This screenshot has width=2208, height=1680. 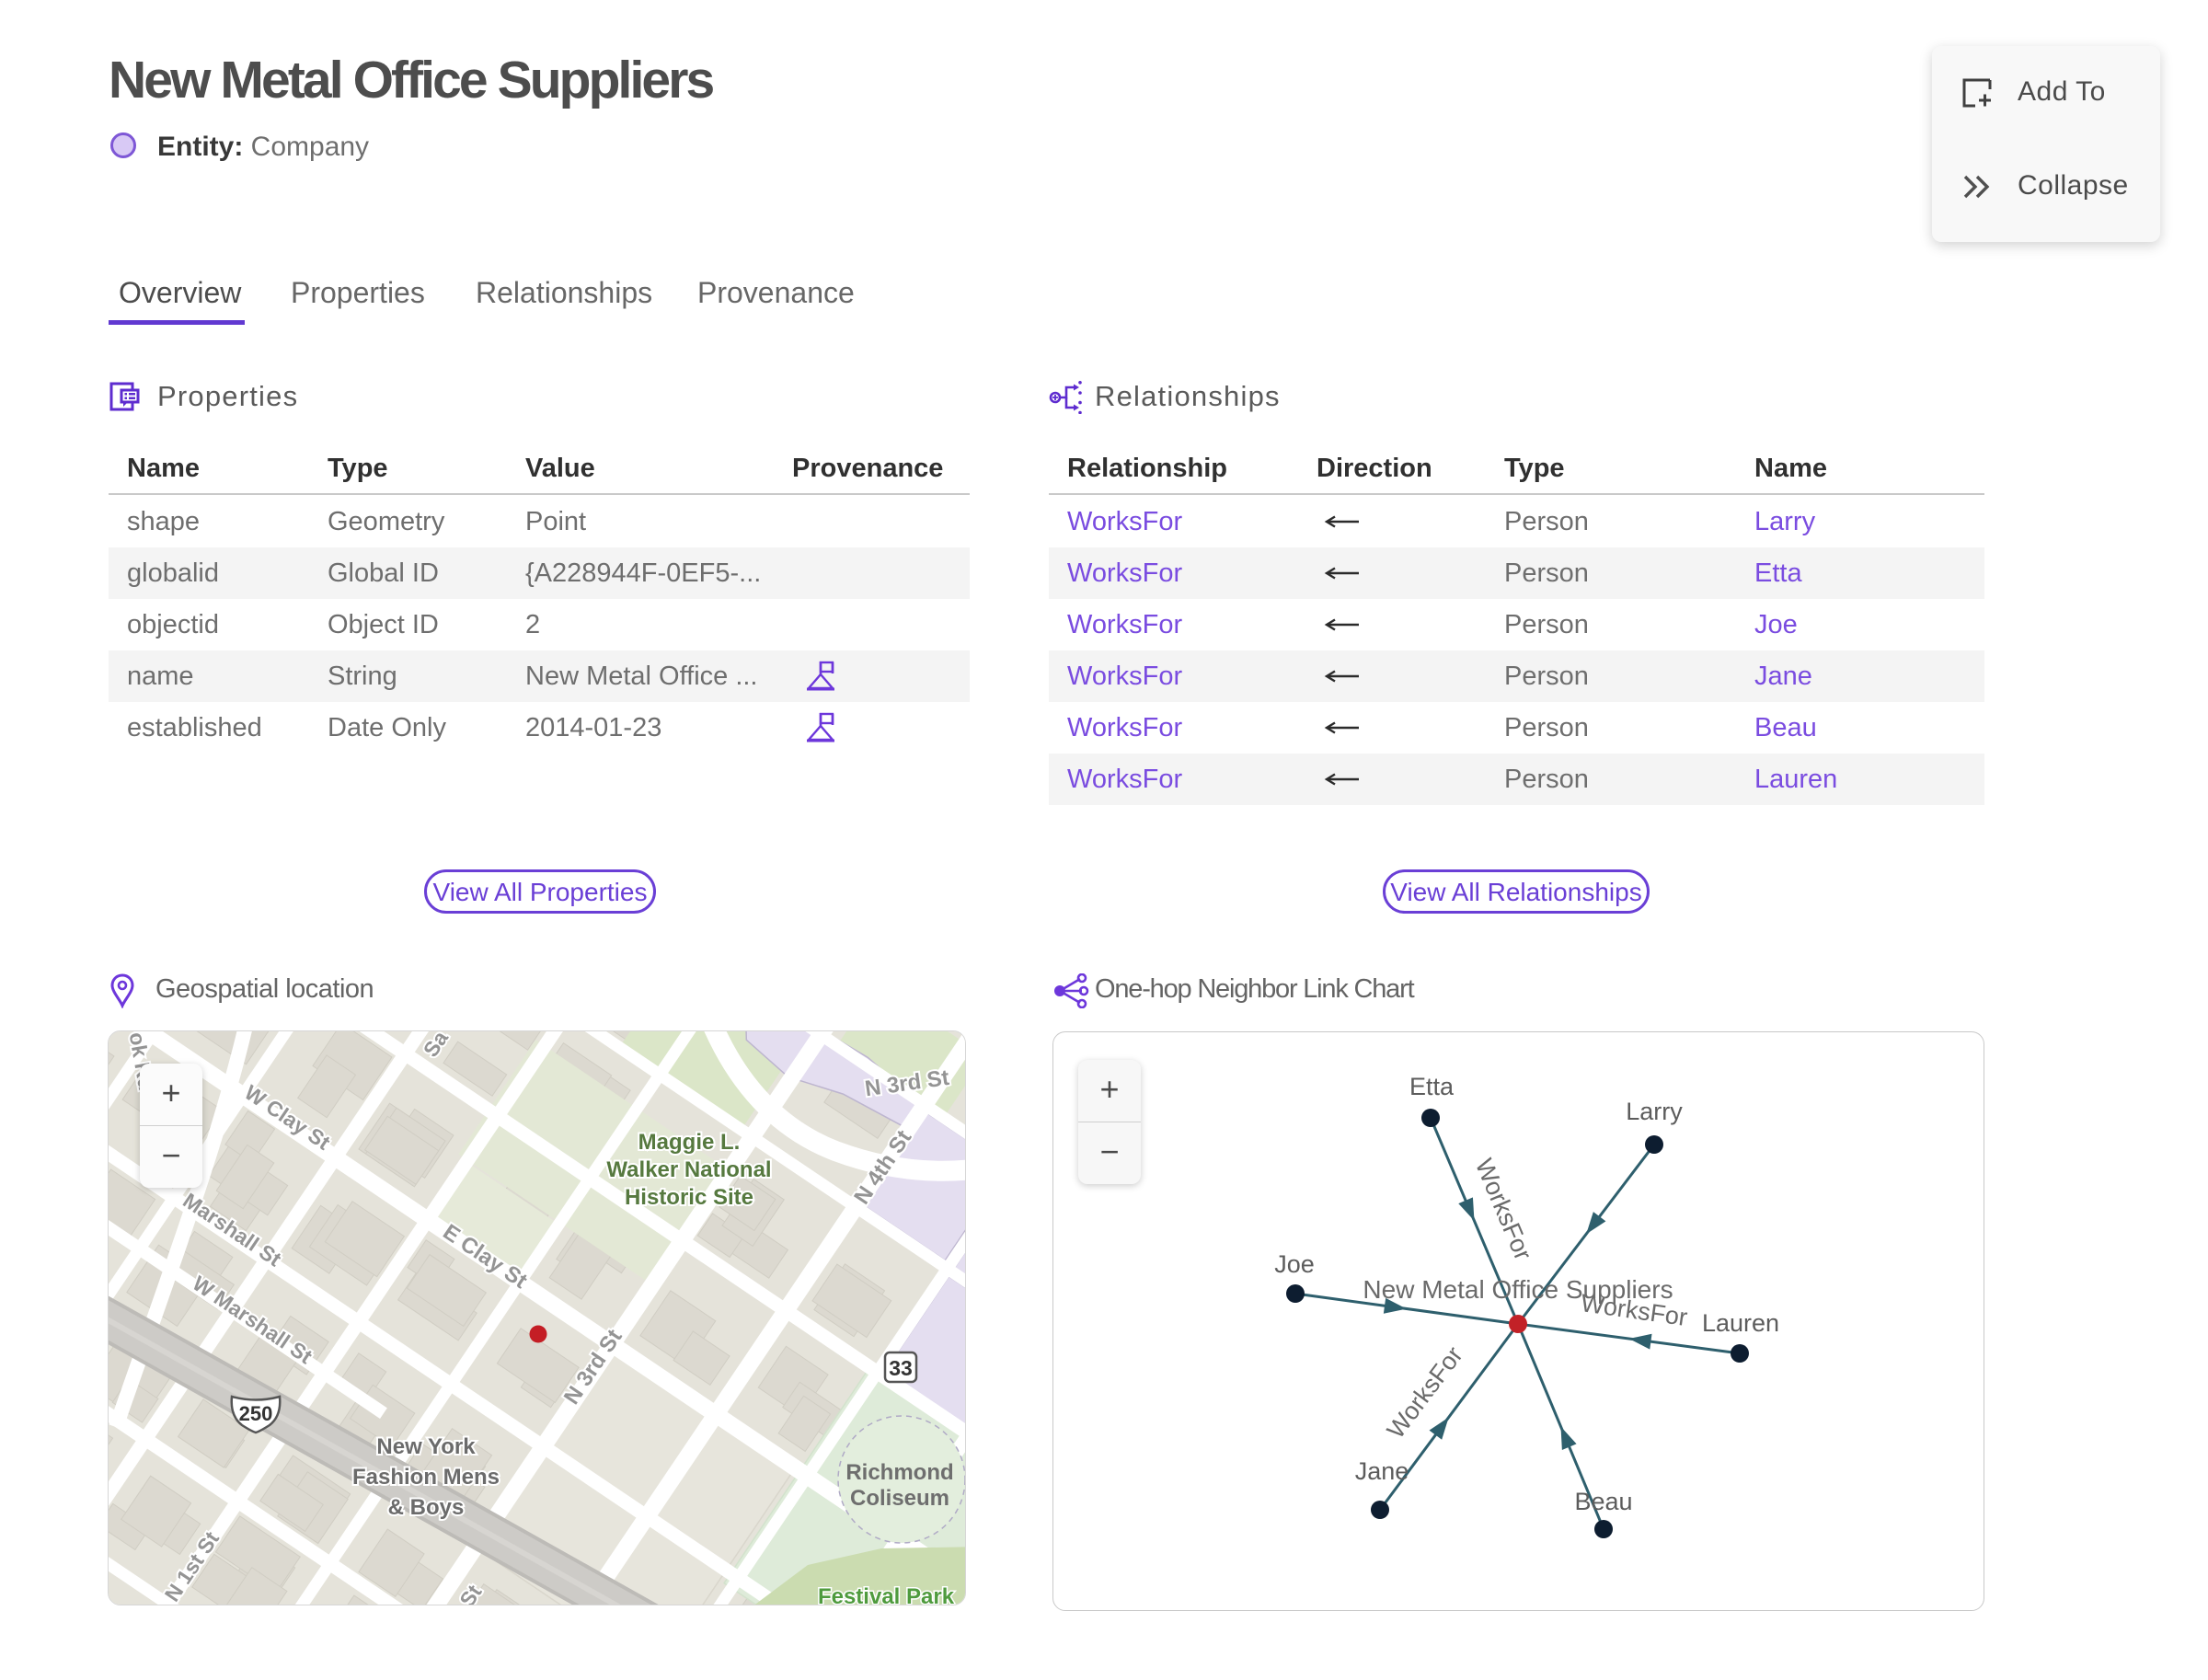 What do you see at coordinates (688, 1169) in the screenshot?
I see `svg-text: Walker National` at bounding box center [688, 1169].